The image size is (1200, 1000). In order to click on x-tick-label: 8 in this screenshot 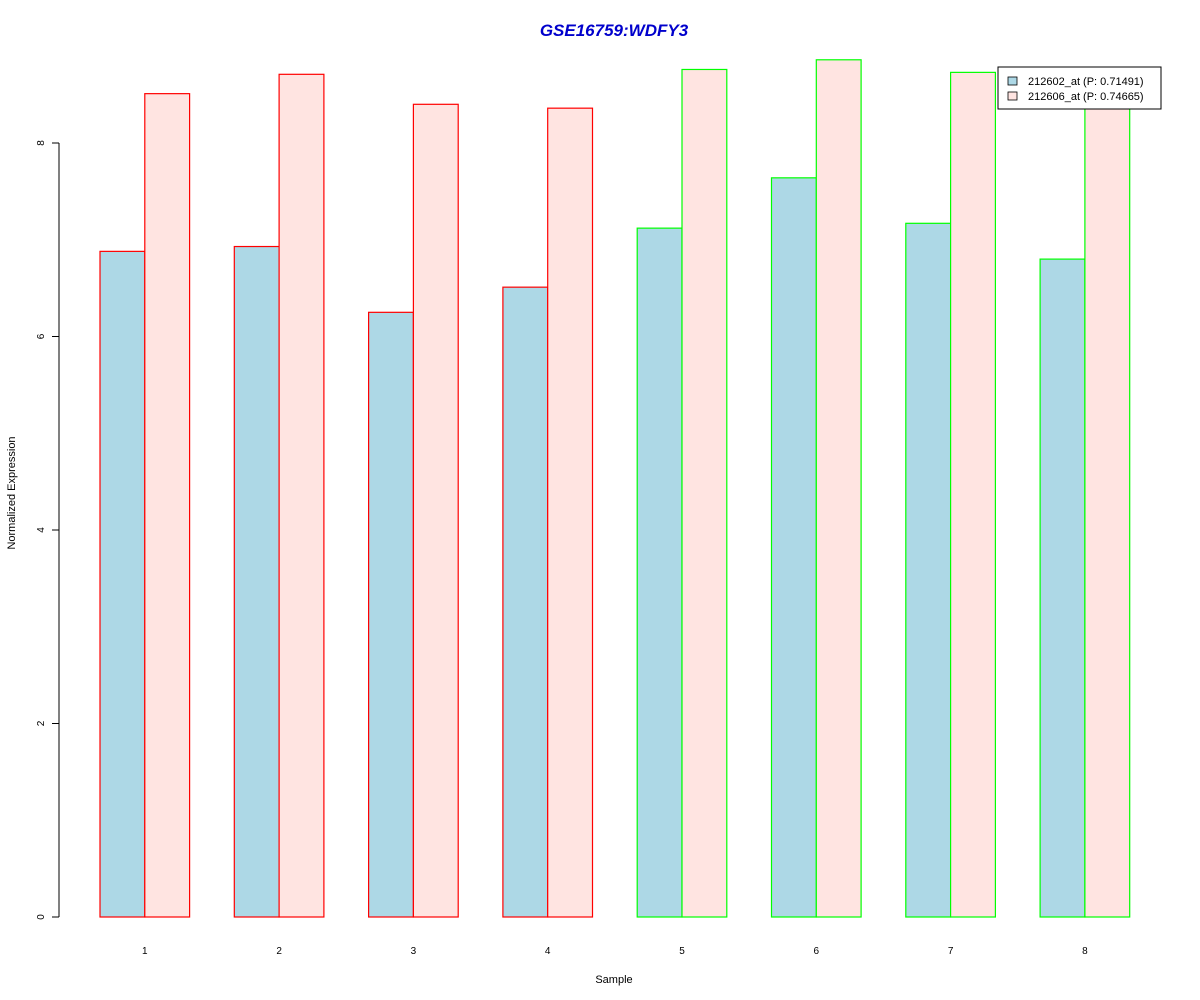, I will do `click(1085, 951)`.